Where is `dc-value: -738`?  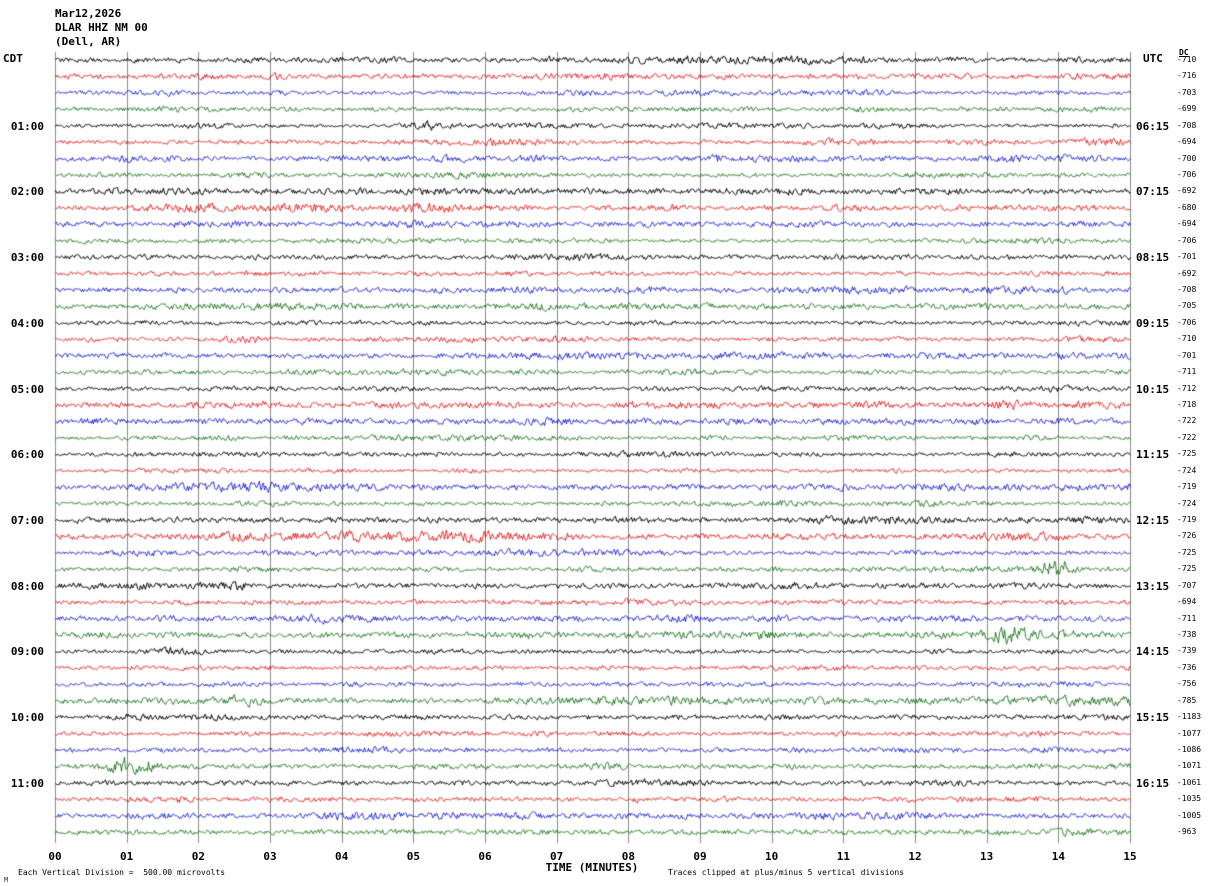
dc-value: -738 is located at coordinates (1187, 635).